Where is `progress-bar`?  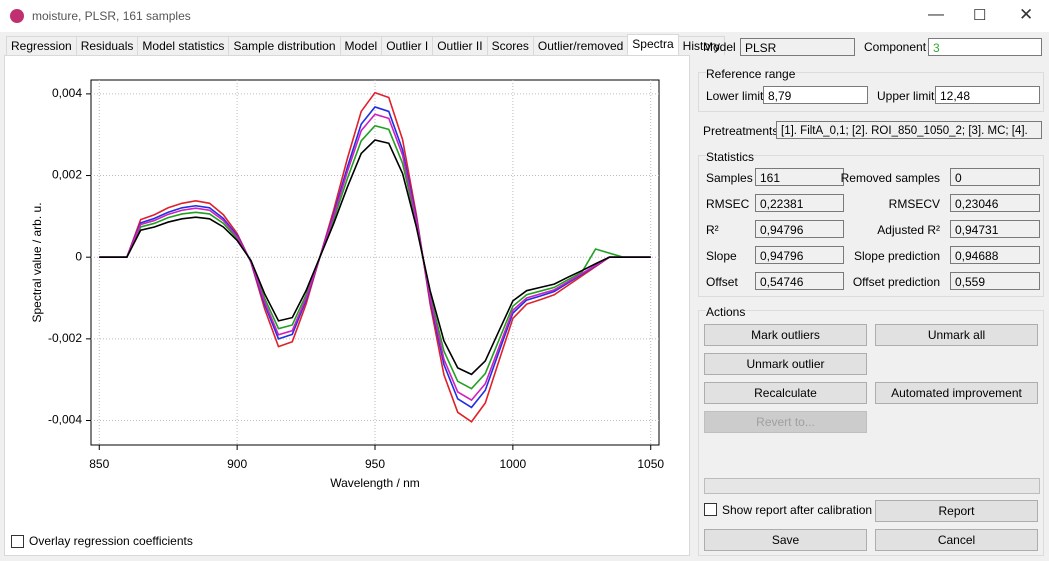
progress-bar is located at coordinates (872, 486).